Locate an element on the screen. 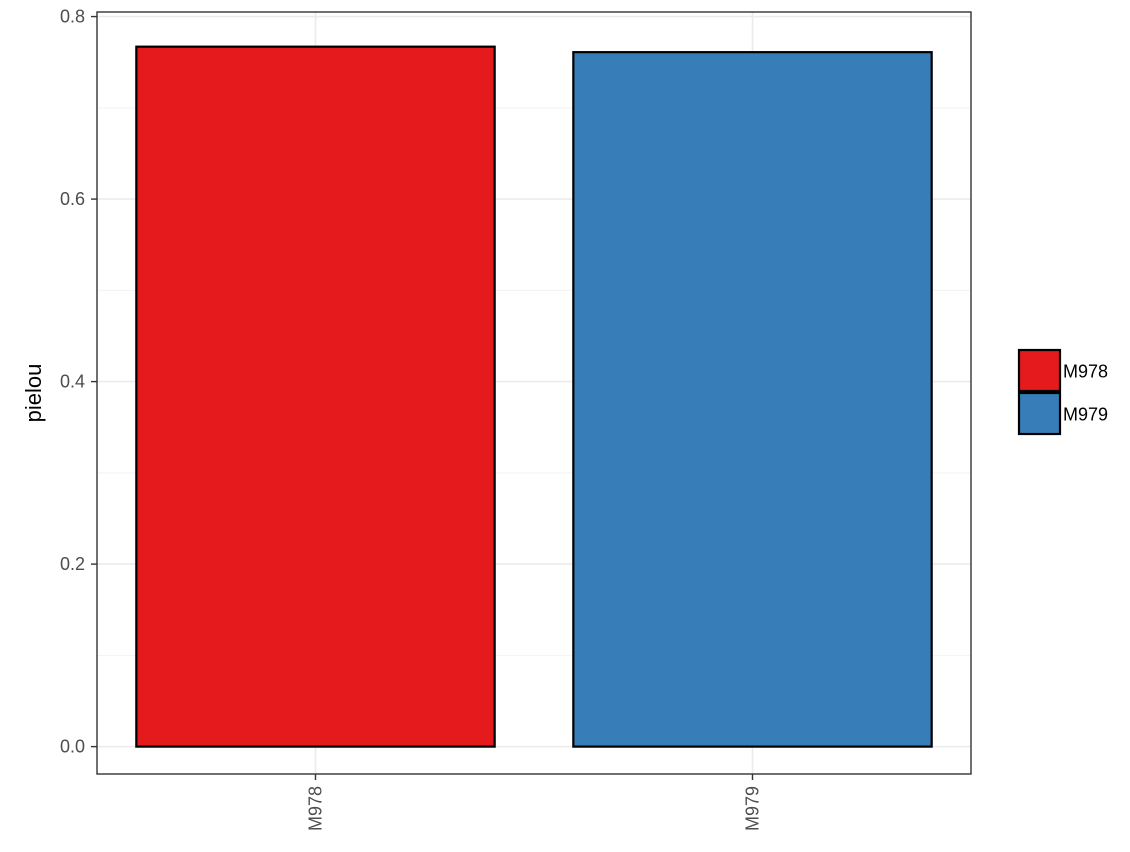 Image resolution: width=1130 pixels, height=852 pixels. legend: M978 M979 is located at coordinates (1062, 392).